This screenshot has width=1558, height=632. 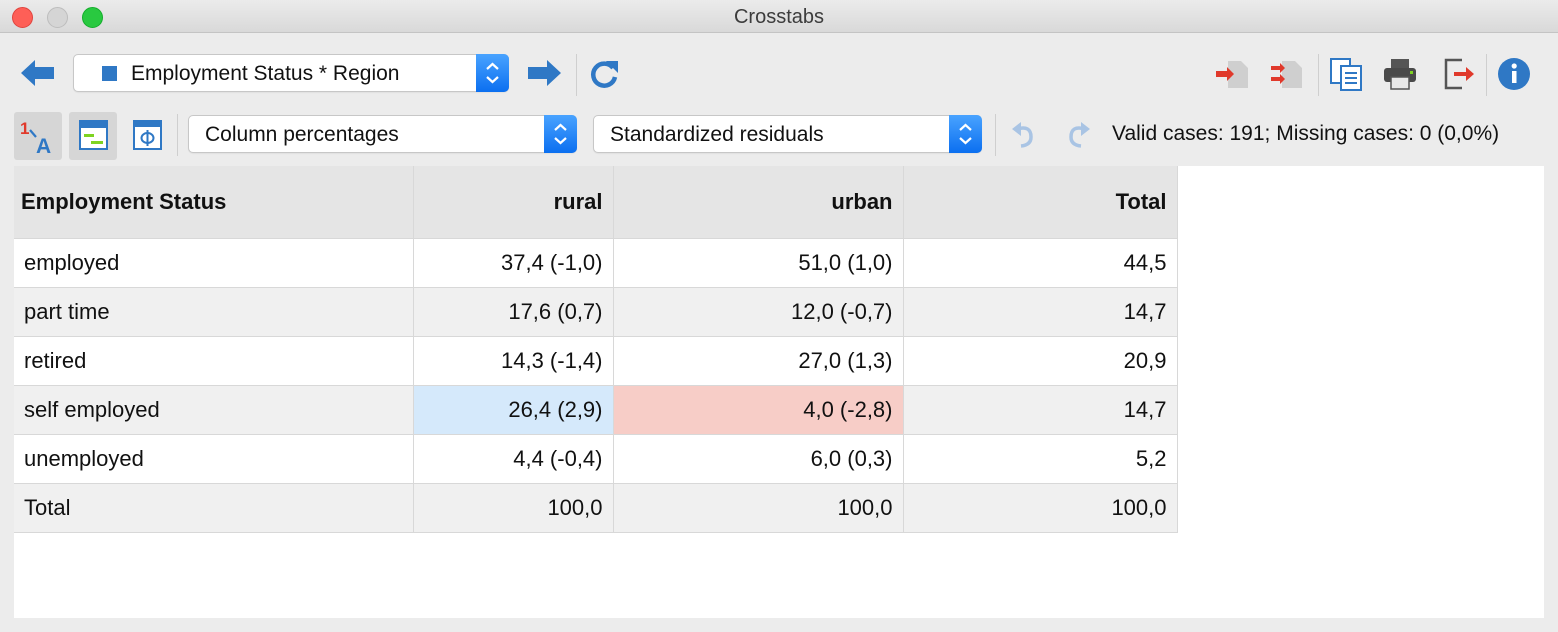 I want to click on table-select-label: Employment Status * Region, so click(x=265, y=73).